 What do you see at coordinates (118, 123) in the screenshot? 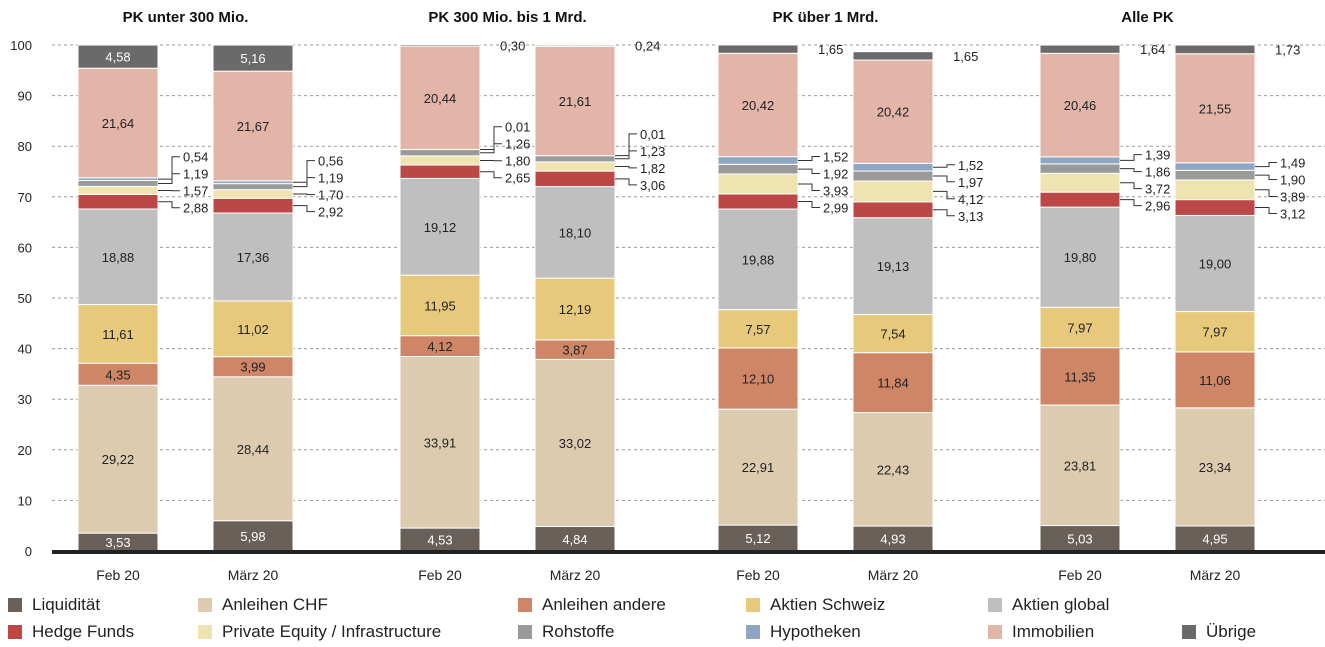
I see `data-label: 21,64` at bounding box center [118, 123].